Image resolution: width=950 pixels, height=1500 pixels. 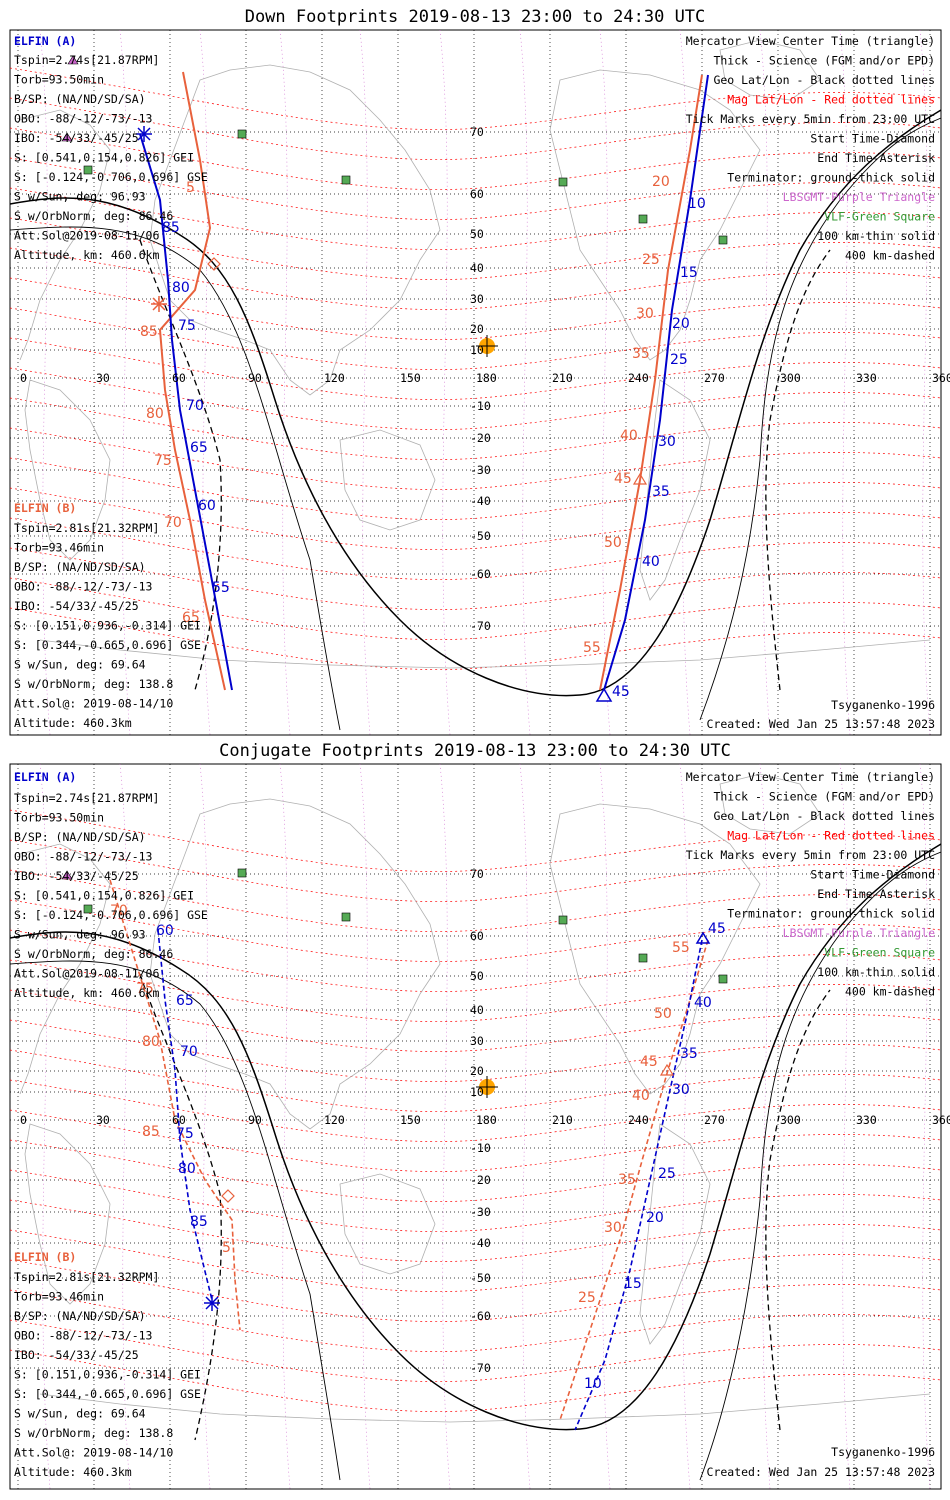 What do you see at coordinates (199, 1222) in the screenshot?
I see `elfin-a-time-label: 85` at bounding box center [199, 1222].